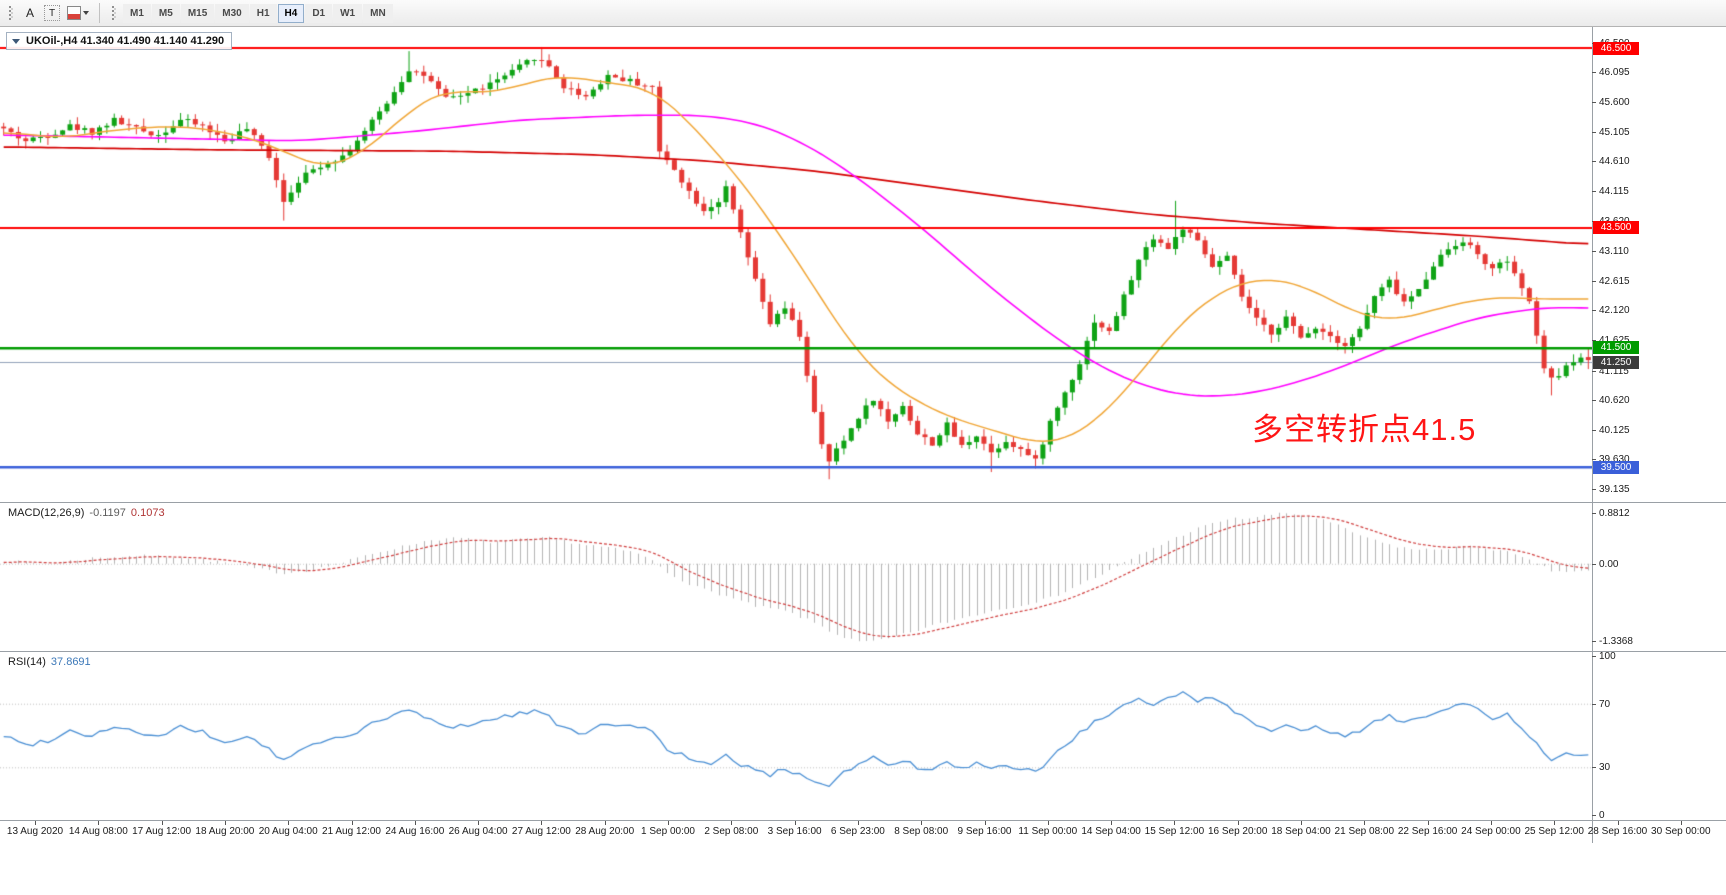 The image size is (1726, 895). Describe the element at coordinates (137, 13) in the screenshot. I see `timeframe-button-m1: M1` at that location.